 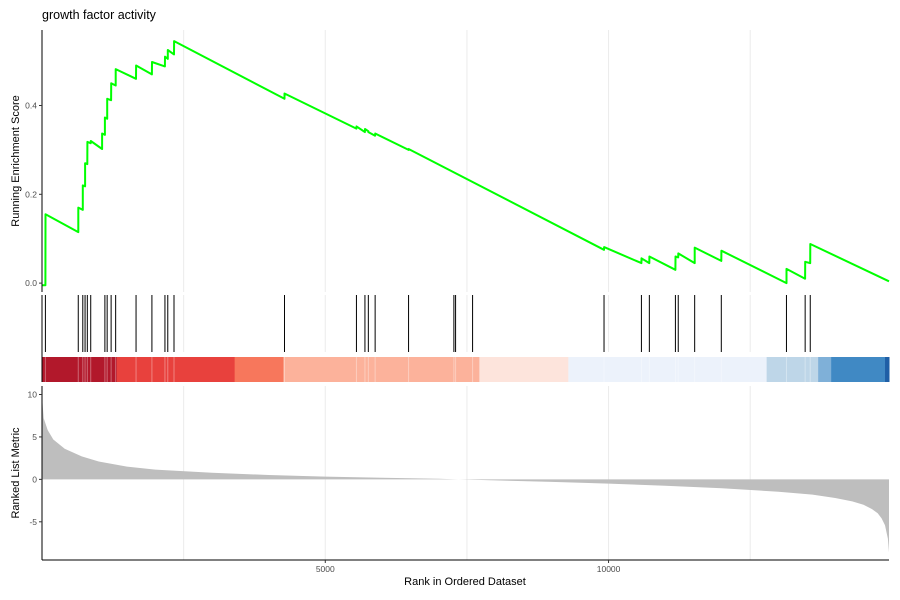 I want to click on hits-panel, so click(x=427, y=323).